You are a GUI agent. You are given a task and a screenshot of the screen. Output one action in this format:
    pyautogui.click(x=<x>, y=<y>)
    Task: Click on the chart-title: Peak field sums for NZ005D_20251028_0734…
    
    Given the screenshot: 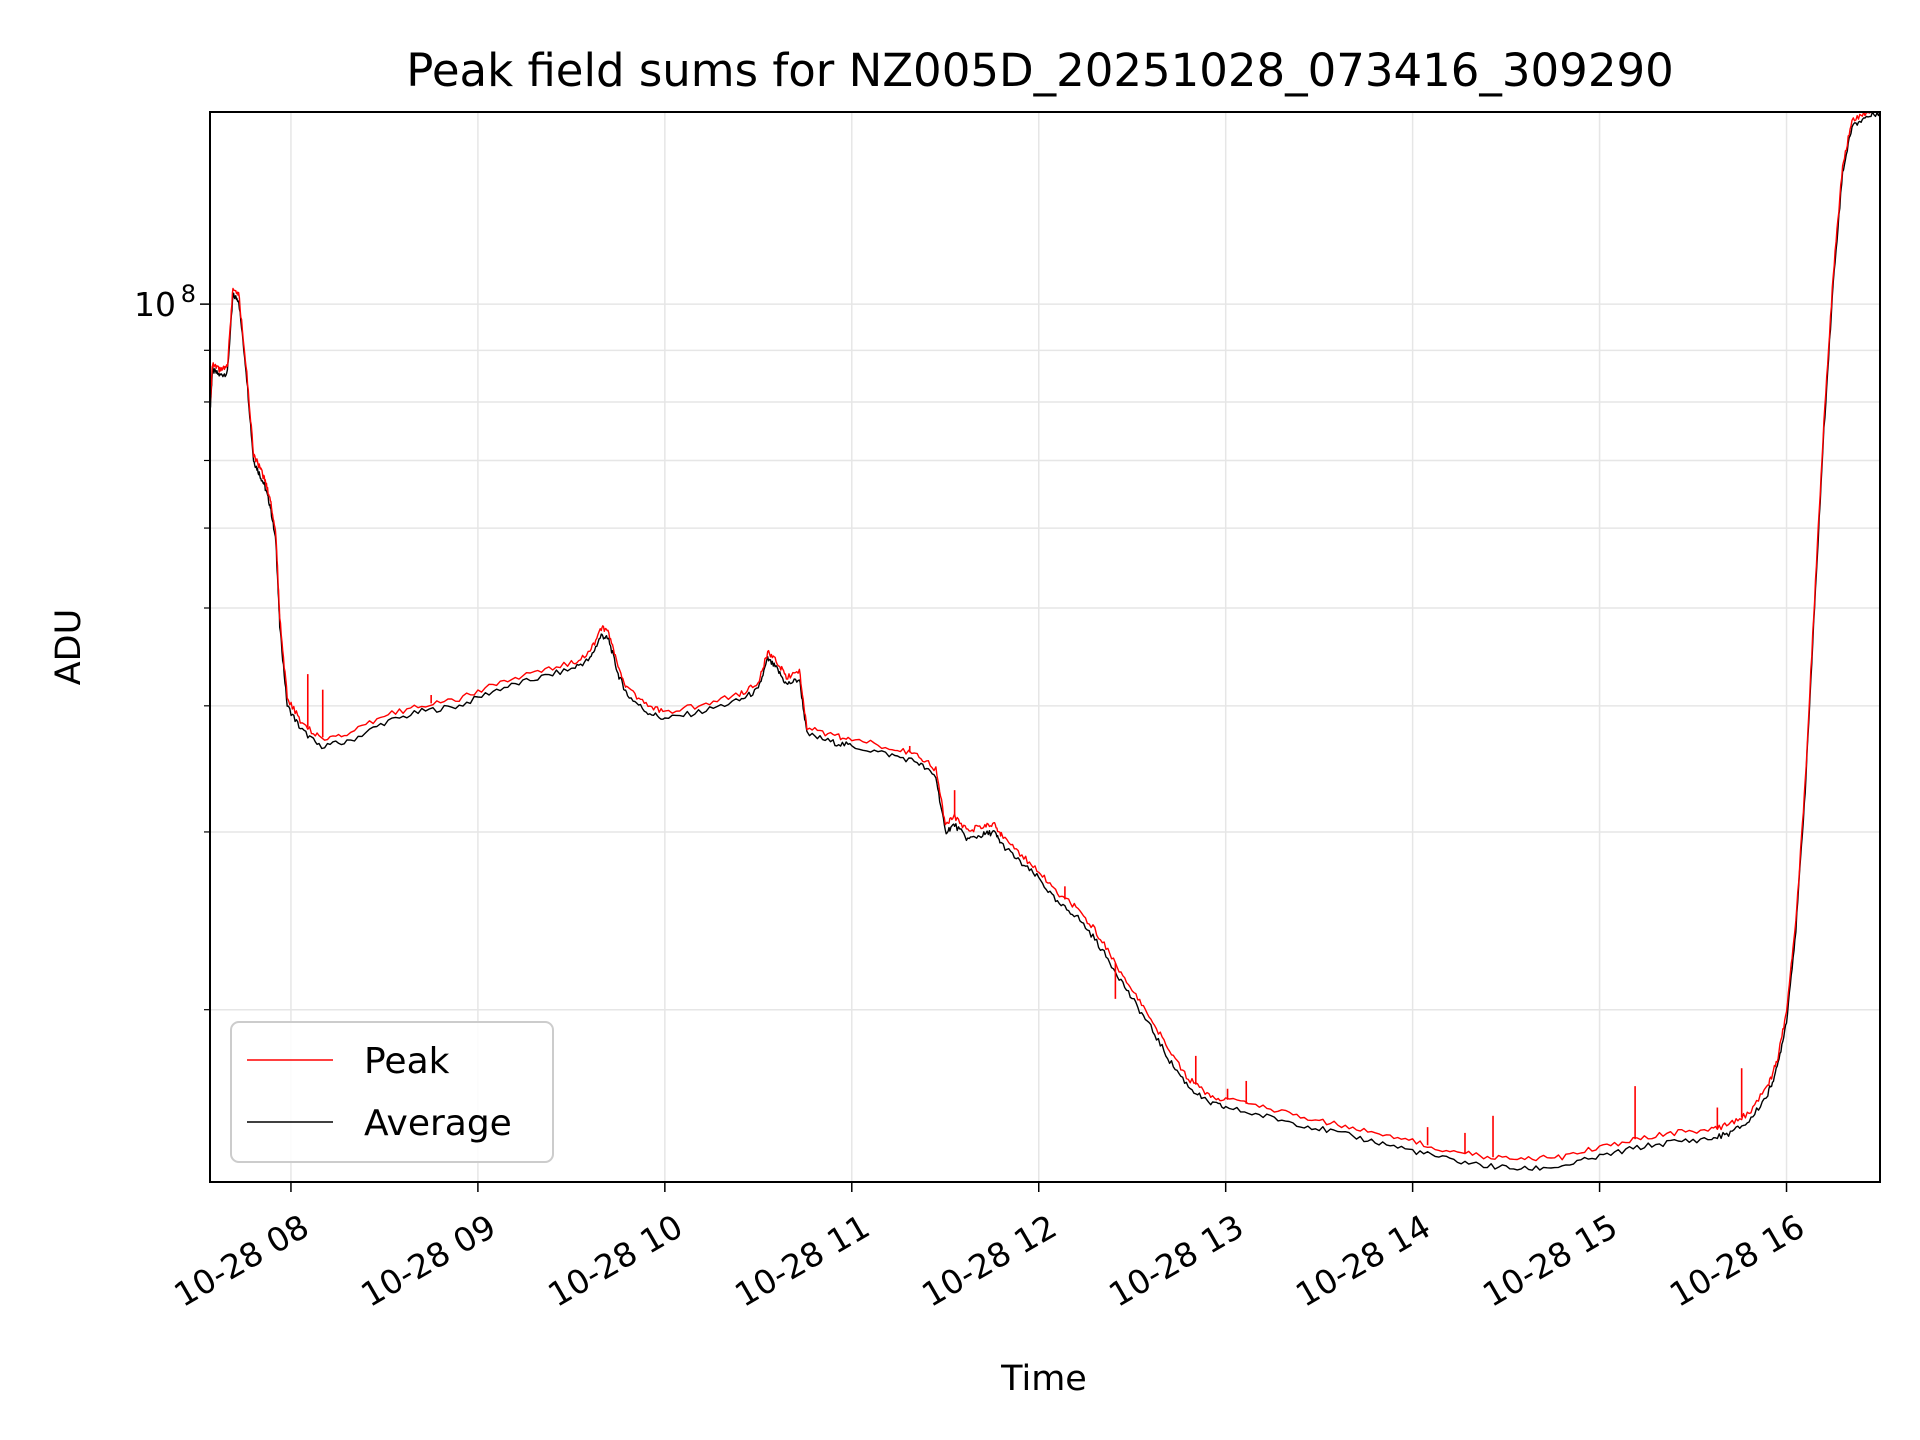 What is the action you would take?
    pyautogui.click(x=1039, y=70)
    